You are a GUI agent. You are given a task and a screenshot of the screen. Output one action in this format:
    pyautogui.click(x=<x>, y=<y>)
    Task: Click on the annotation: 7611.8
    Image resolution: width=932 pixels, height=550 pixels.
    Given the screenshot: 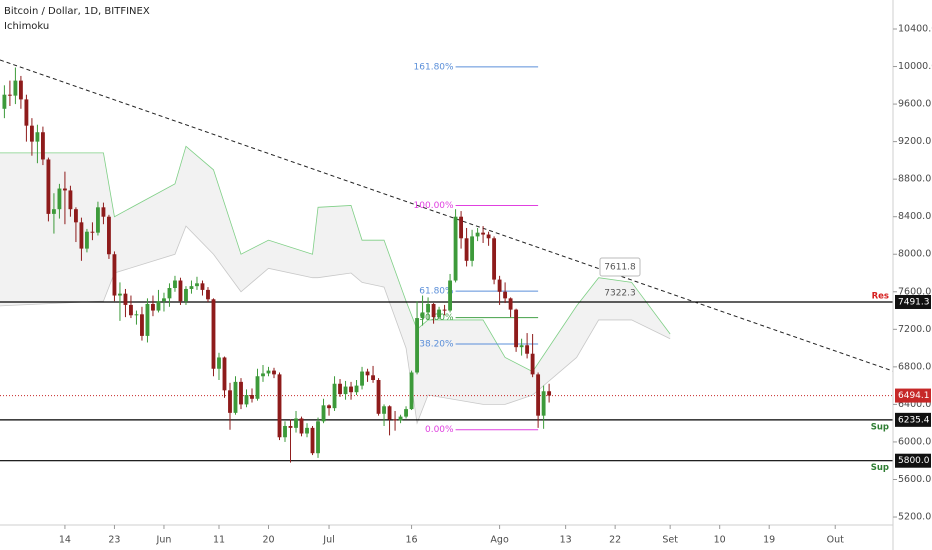 What is the action you would take?
    pyautogui.click(x=620, y=268)
    